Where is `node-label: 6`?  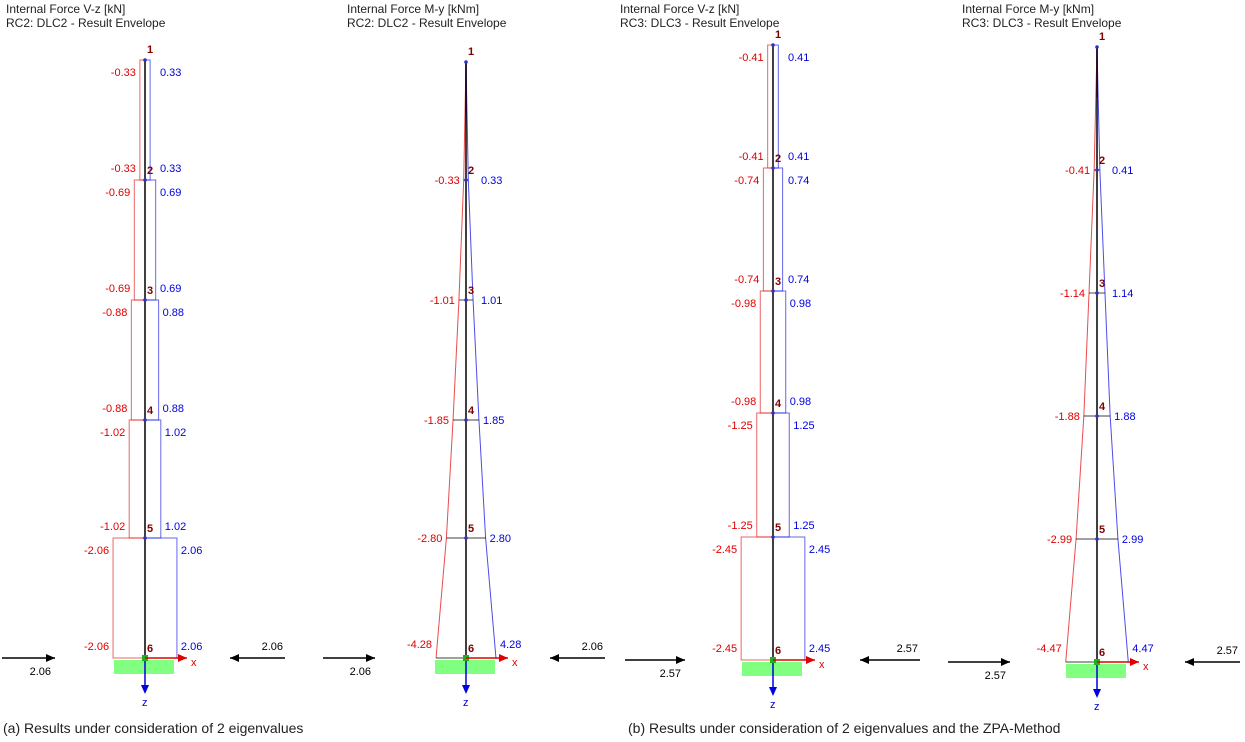 node-label: 6 is located at coordinates (1102, 653).